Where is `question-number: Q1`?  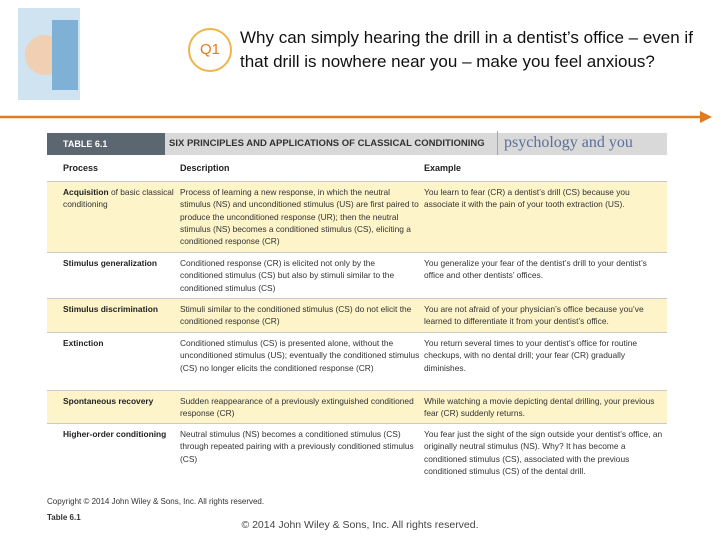 question-number: Q1 is located at coordinates (209, 49).